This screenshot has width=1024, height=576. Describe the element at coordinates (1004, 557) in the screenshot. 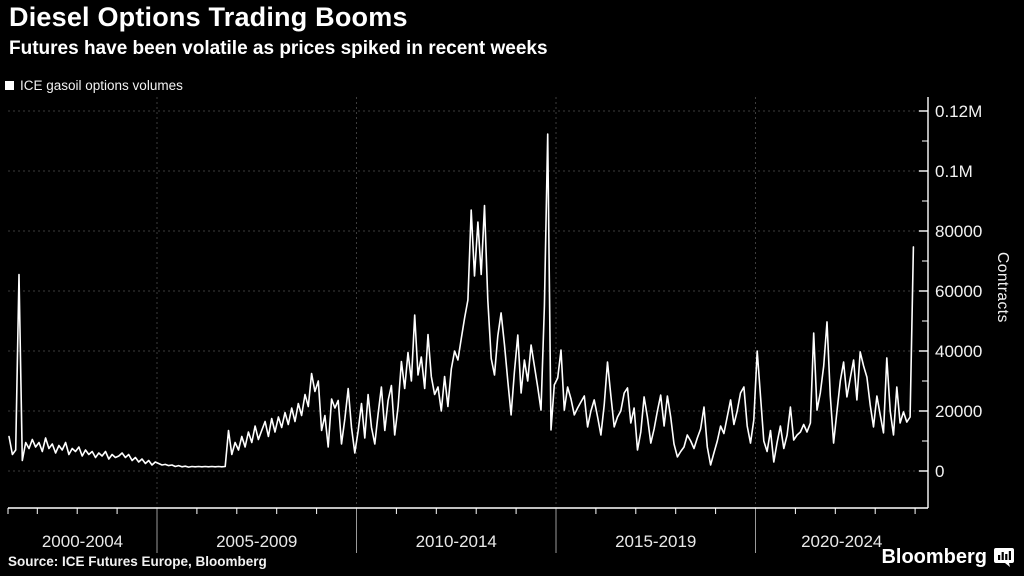

I see `bar-chart-bubble-icon` at that location.